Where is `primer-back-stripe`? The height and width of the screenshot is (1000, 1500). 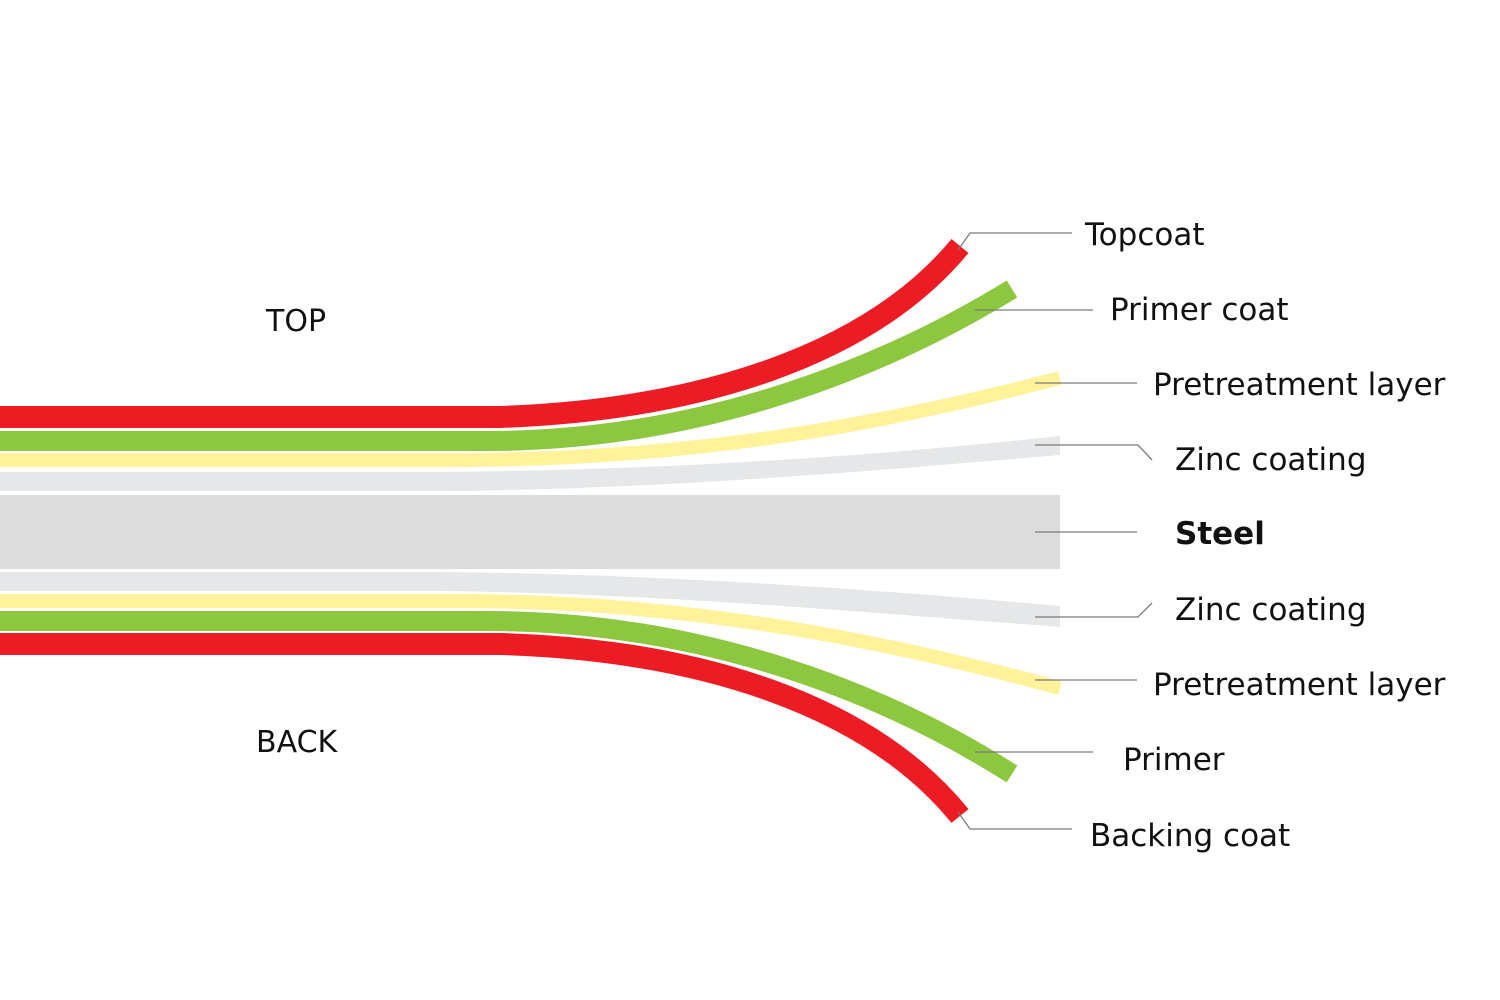
primer-back-stripe is located at coordinates (509, 697).